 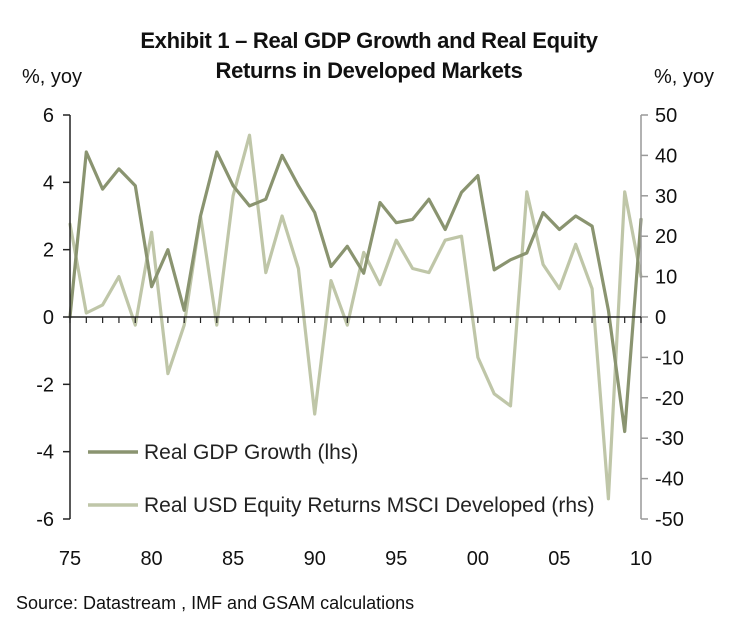 What do you see at coordinates (666, 156) in the screenshot?
I see `right-axis-tick-label: 40` at bounding box center [666, 156].